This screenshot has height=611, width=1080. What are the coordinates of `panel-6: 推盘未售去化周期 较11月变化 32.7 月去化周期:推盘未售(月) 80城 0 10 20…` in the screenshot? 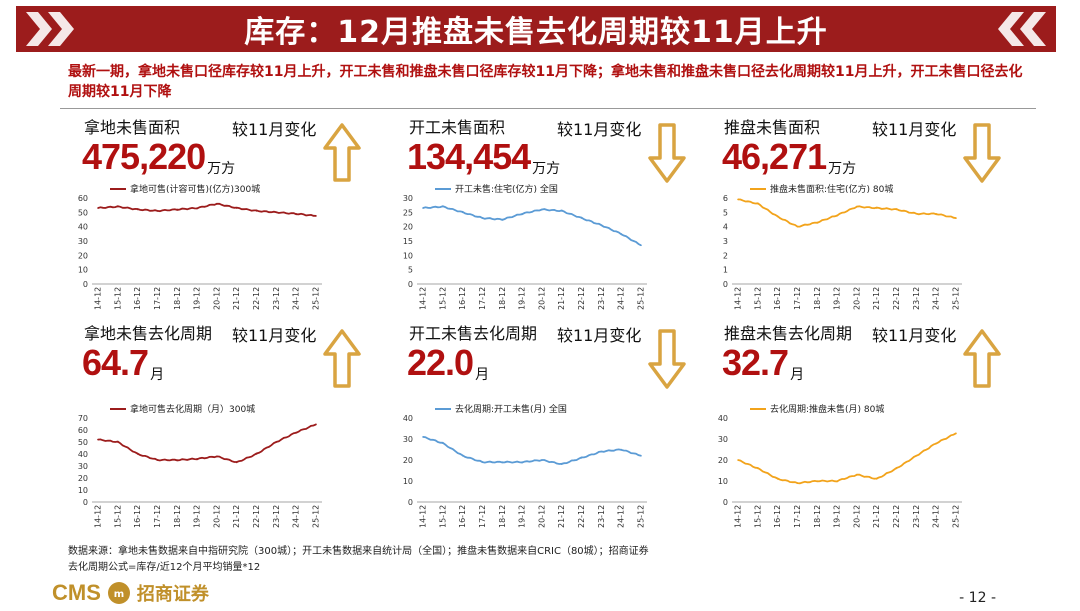 It's located at (855, 423).